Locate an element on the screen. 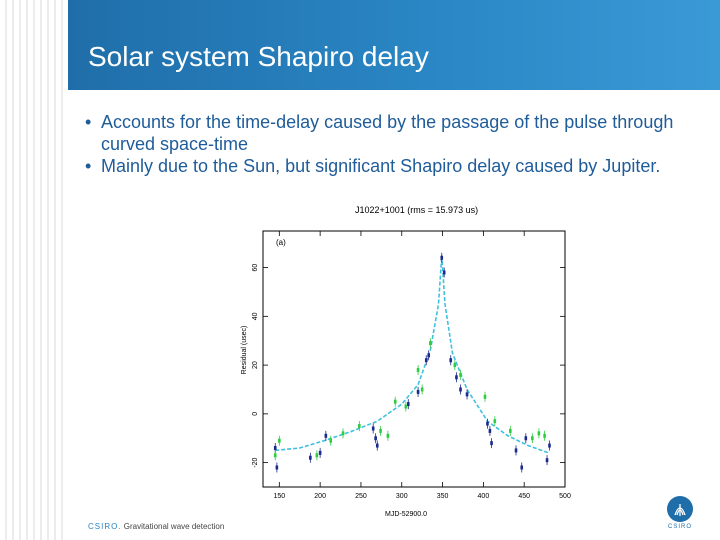 Image resolution: width=720 pixels, height=540 pixels. y-tick-label: 40 is located at coordinates (255, 316).